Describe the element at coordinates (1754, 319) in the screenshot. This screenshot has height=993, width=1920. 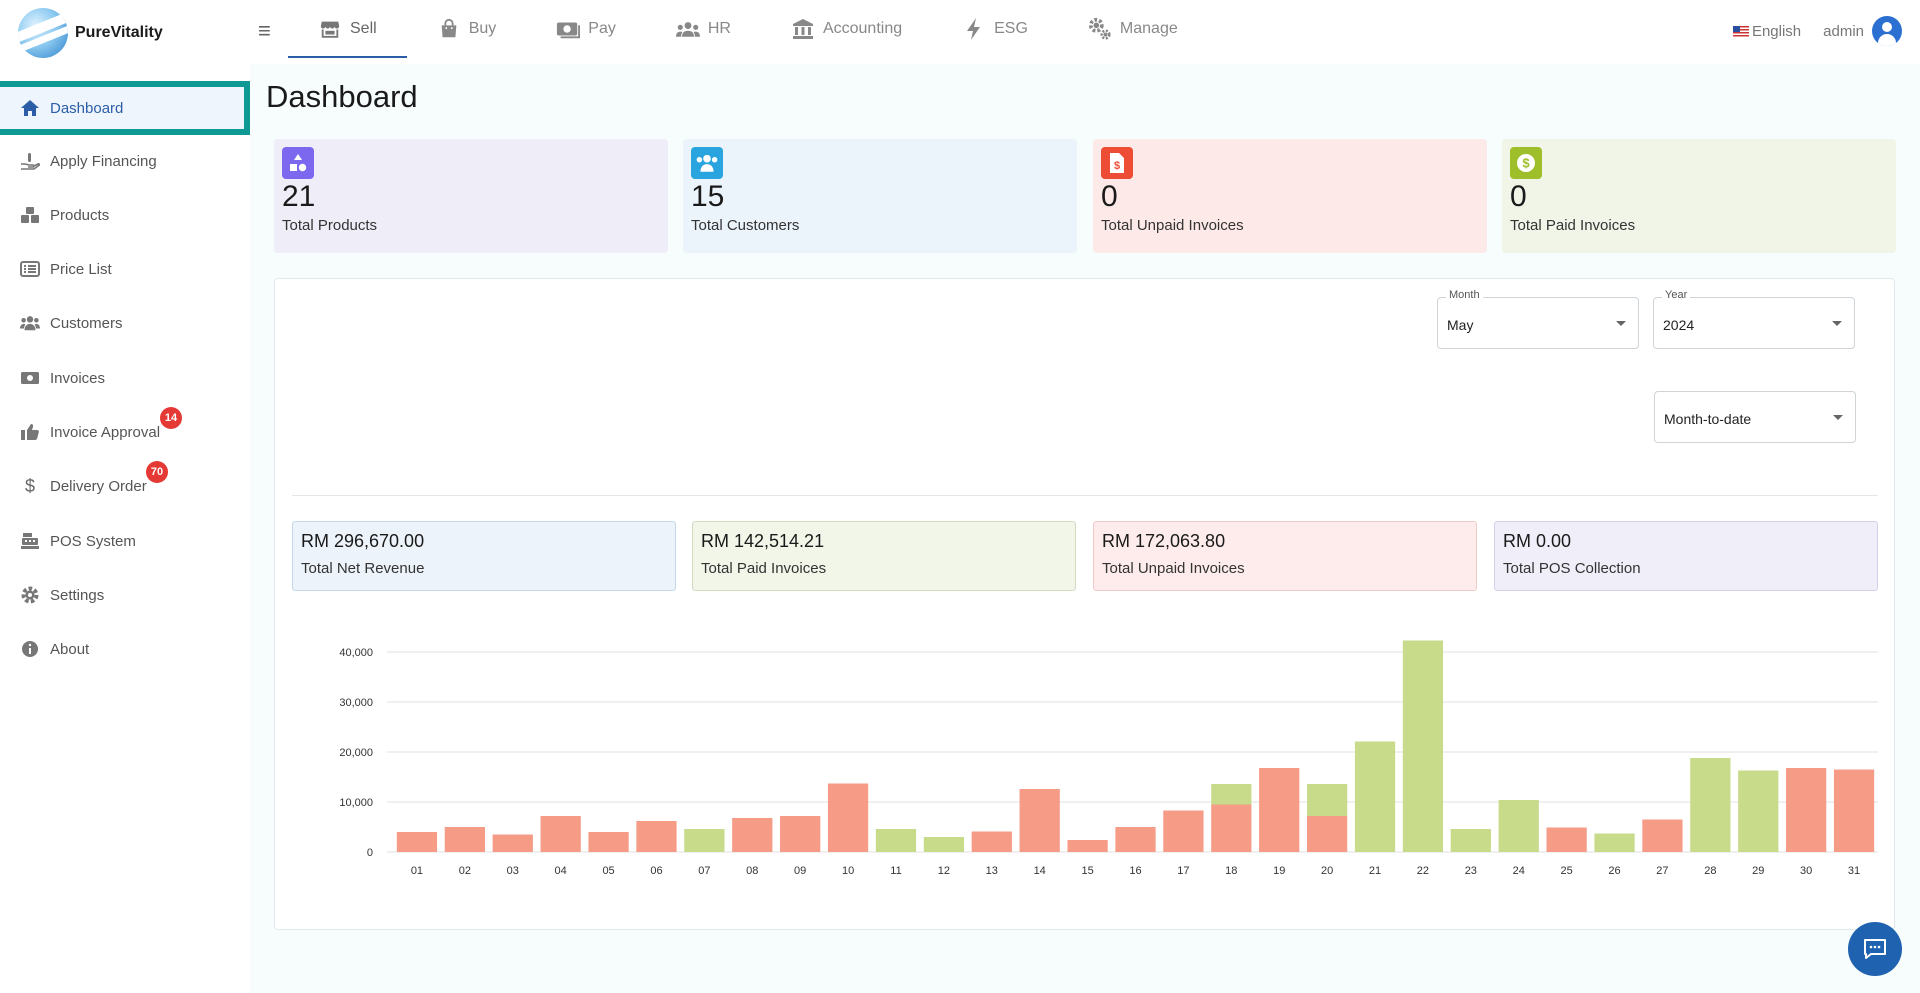
I see `year-select: Year 2024` at that location.